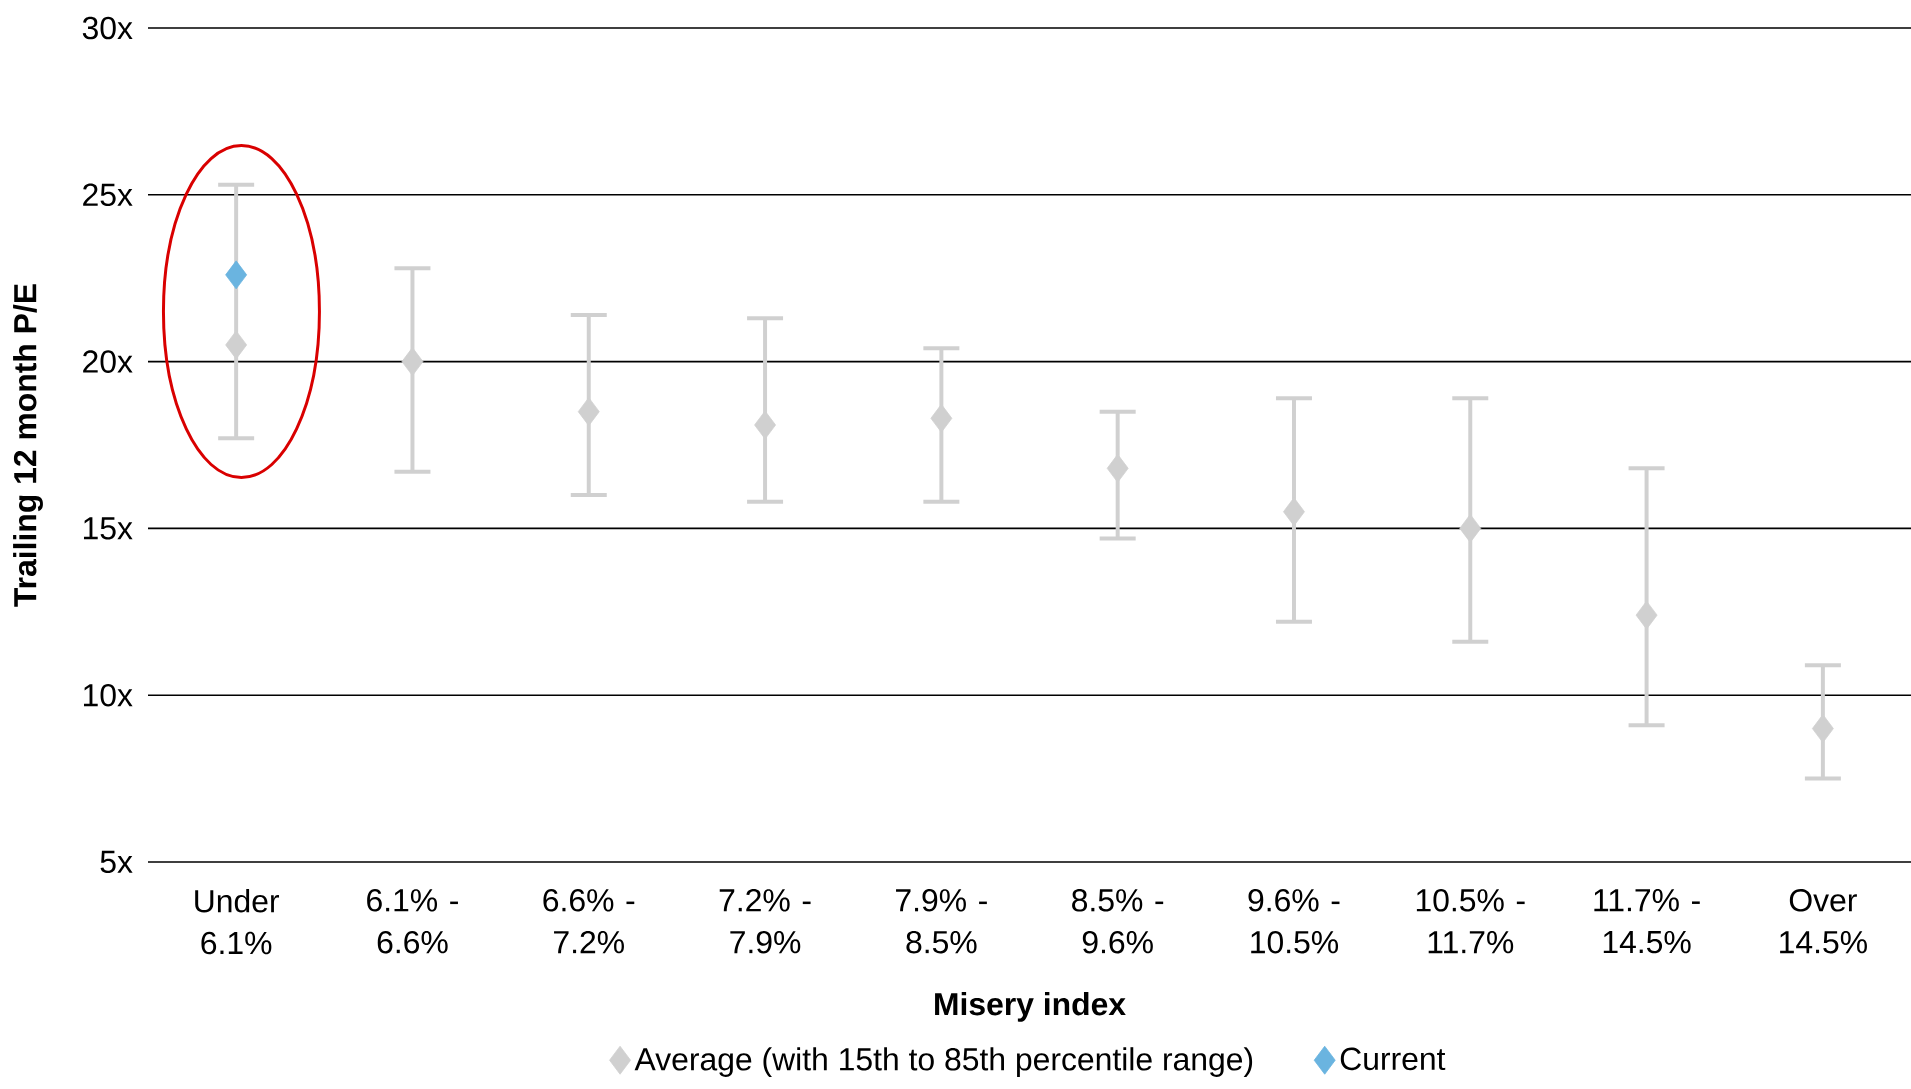 This screenshot has width=1911, height=1089. I want to click on y-tick-label: 5x, so click(116, 862).